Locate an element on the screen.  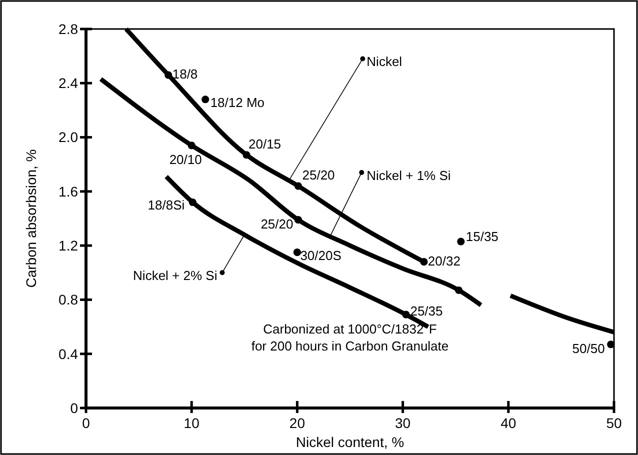
y-tick-label: 2.0 is located at coordinates (68, 137).